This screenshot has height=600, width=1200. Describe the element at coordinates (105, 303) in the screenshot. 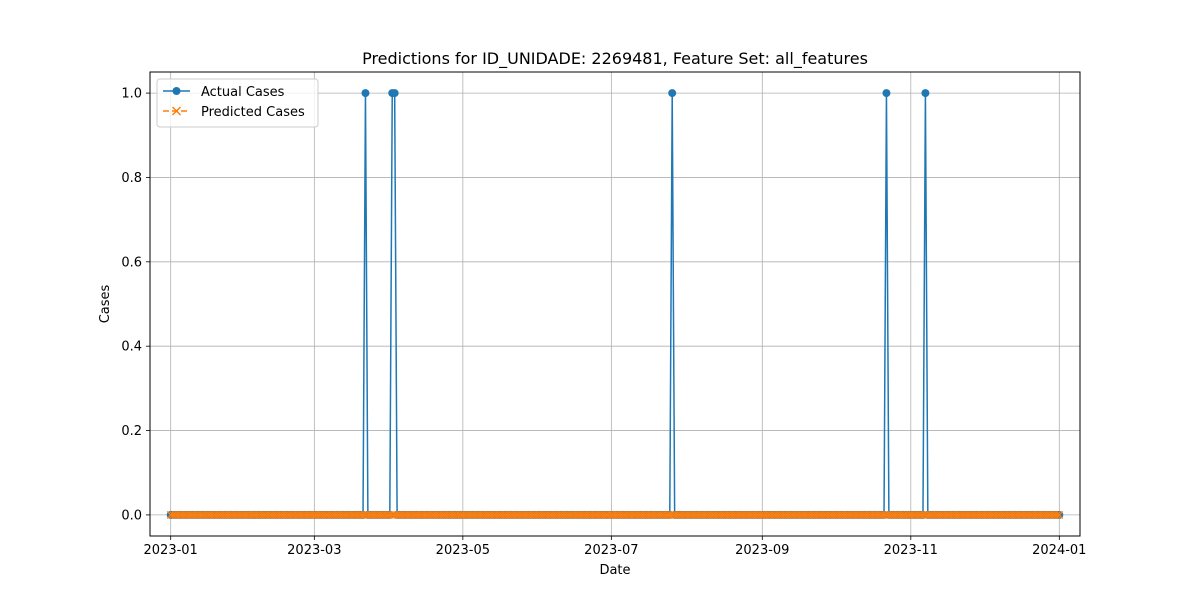

I see `y-axis-label: Cases` at that location.